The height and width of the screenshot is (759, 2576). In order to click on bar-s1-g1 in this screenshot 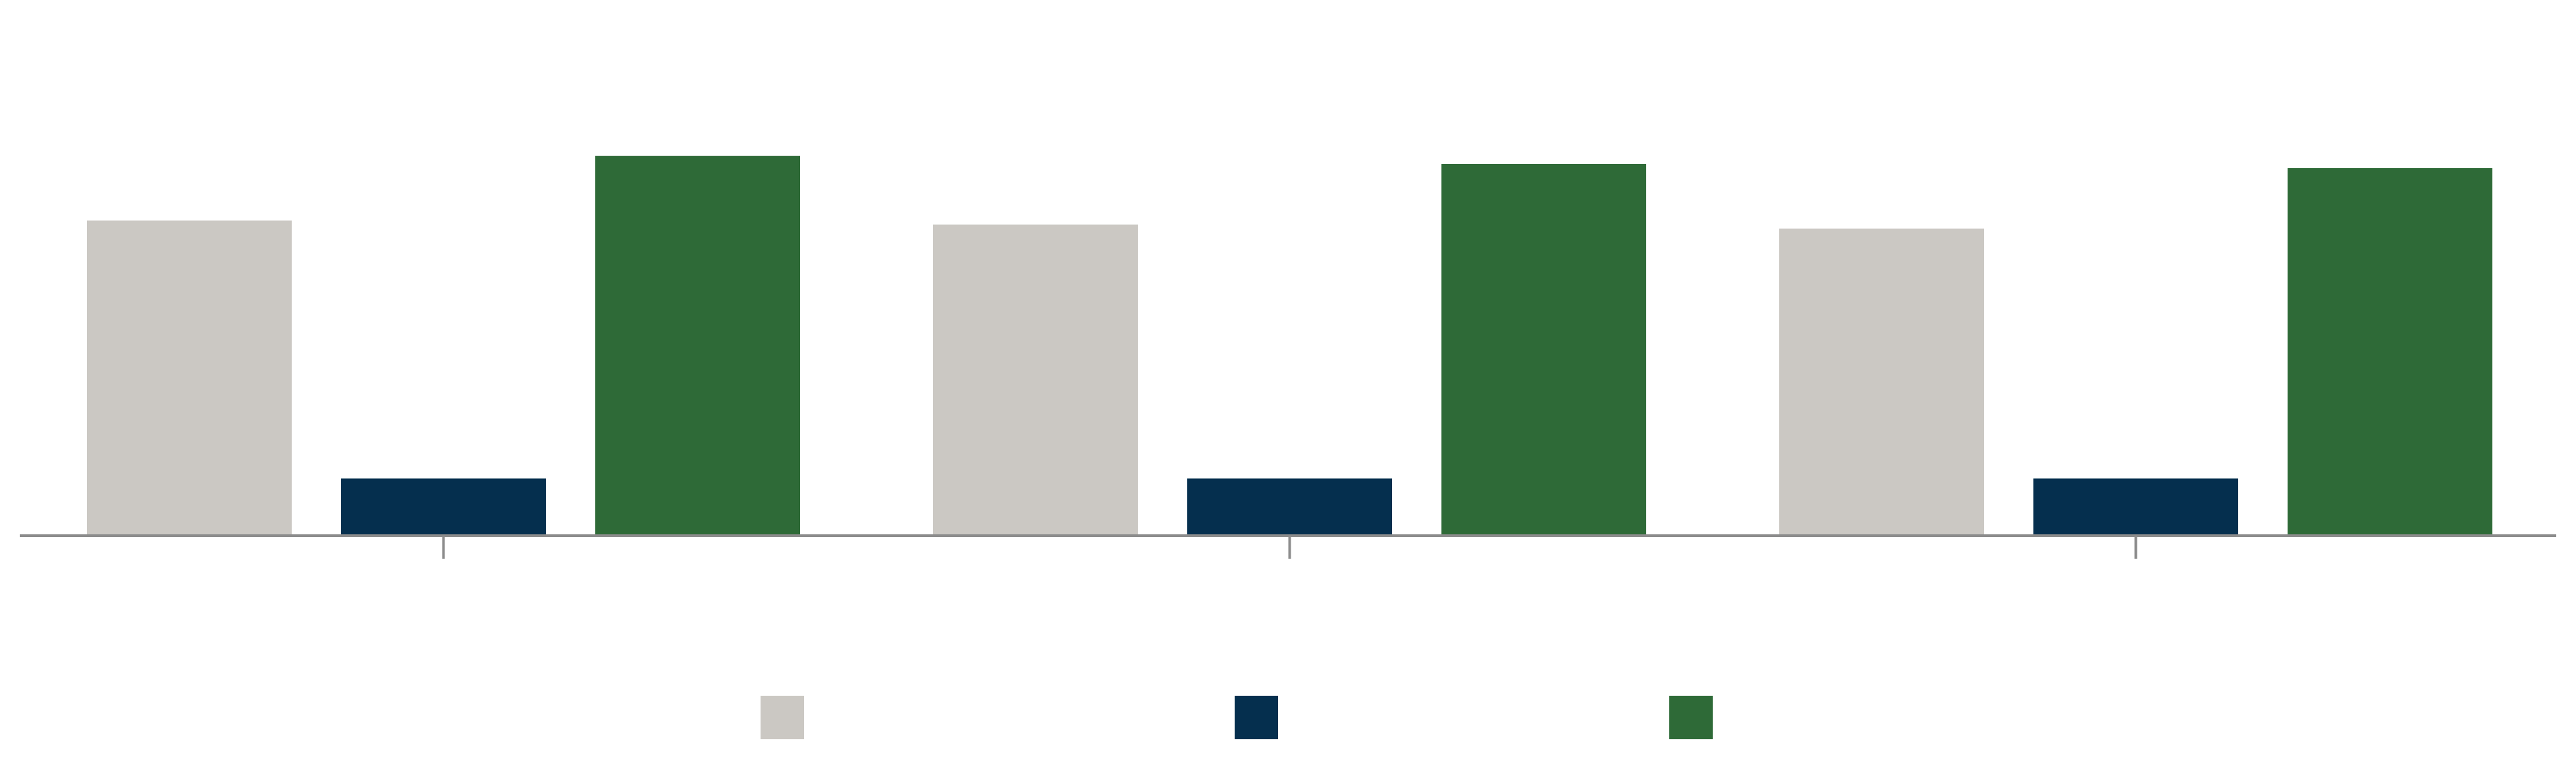, I will do `click(189, 377)`.